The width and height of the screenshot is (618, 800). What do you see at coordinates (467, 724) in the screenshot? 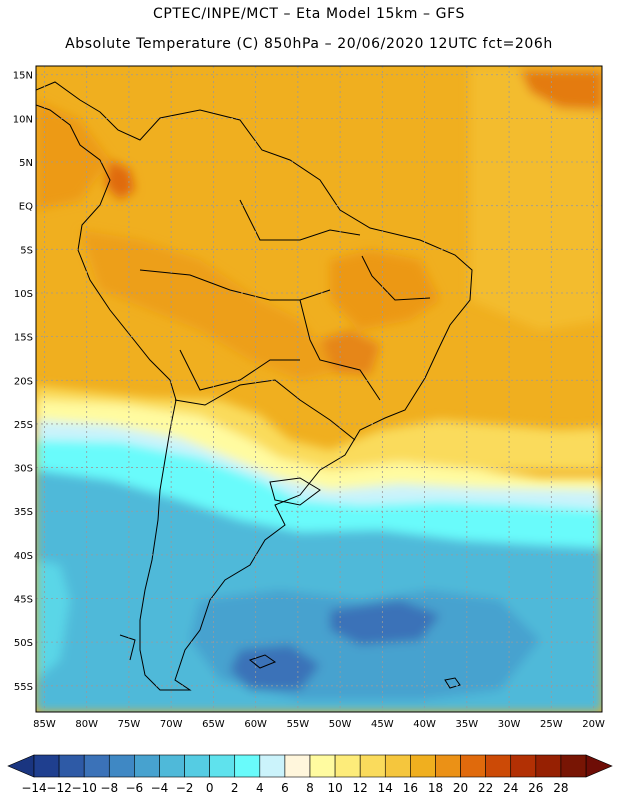
I see `longitude-tick-label: 35W` at bounding box center [467, 724].